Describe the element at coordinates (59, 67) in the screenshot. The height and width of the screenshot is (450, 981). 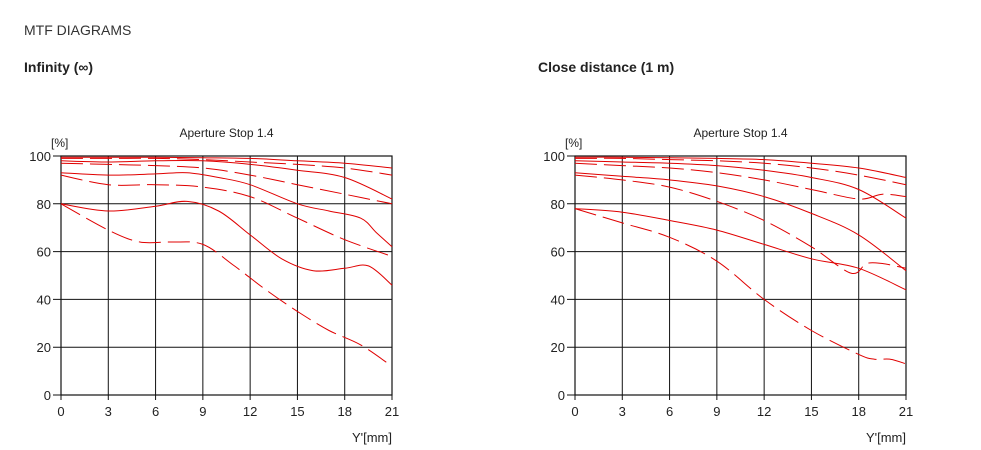
I see `section-heading-infinity: Infinity (∞)` at that location.